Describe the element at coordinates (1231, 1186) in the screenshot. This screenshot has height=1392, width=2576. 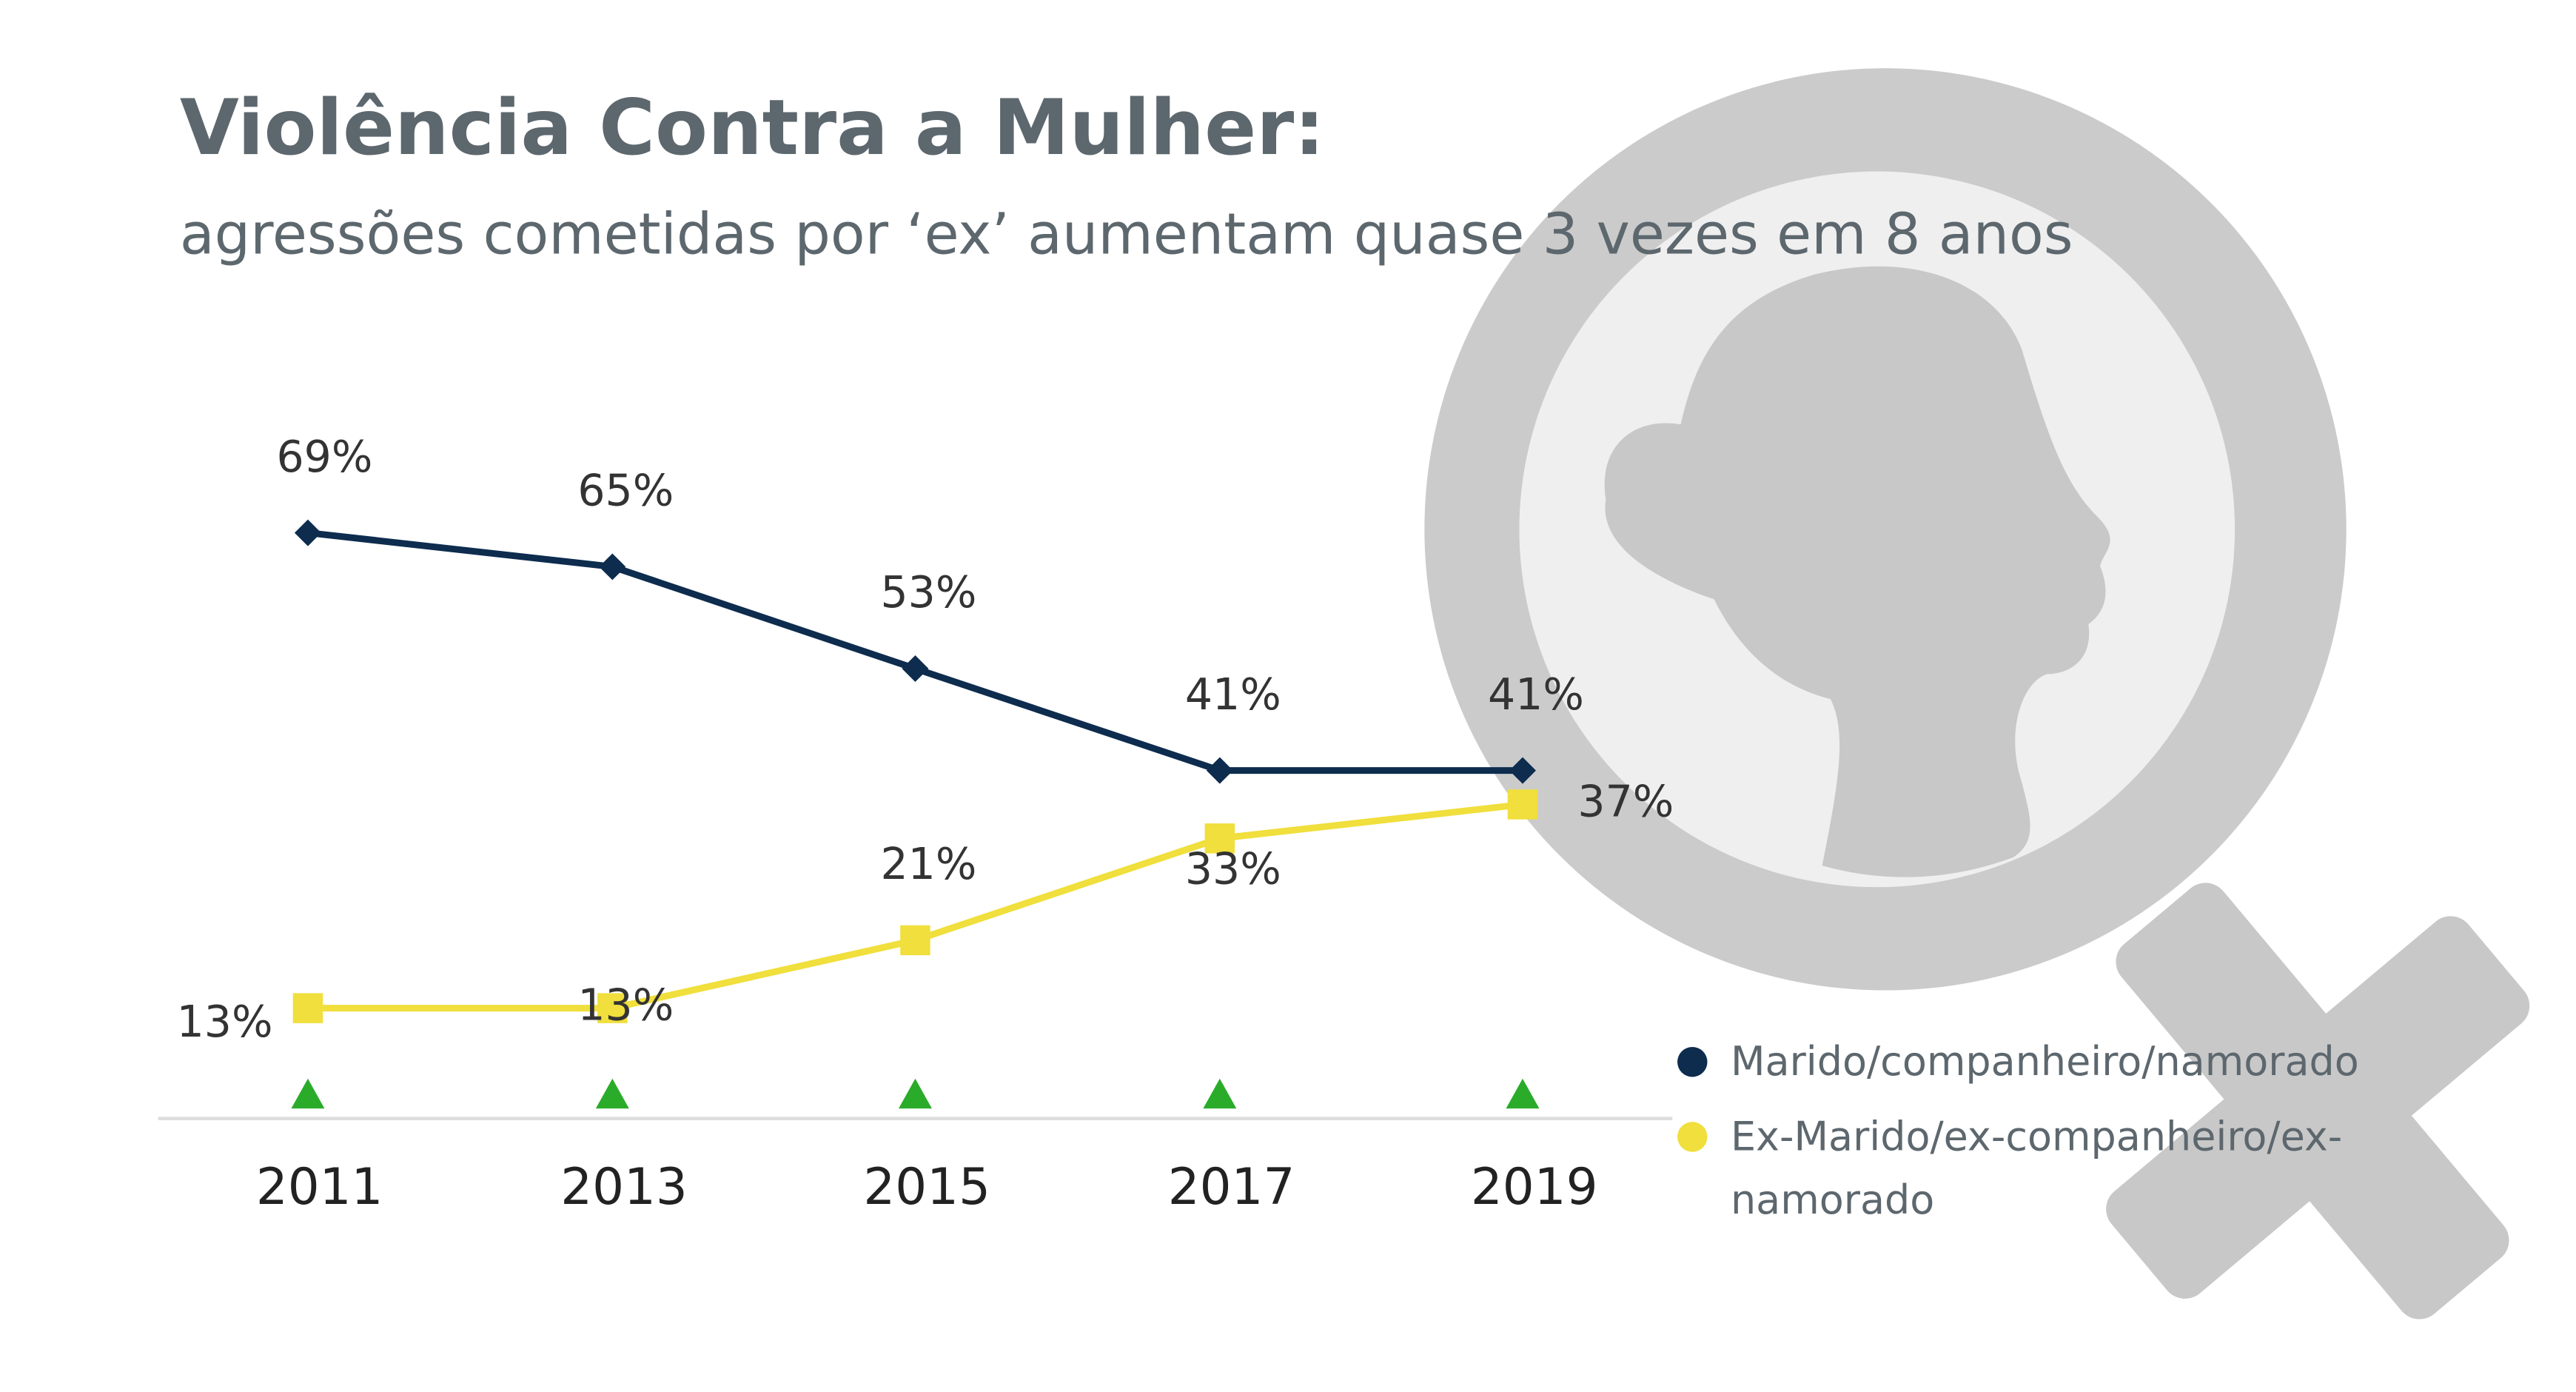
I see `x-tick-label: 2017` at that location.